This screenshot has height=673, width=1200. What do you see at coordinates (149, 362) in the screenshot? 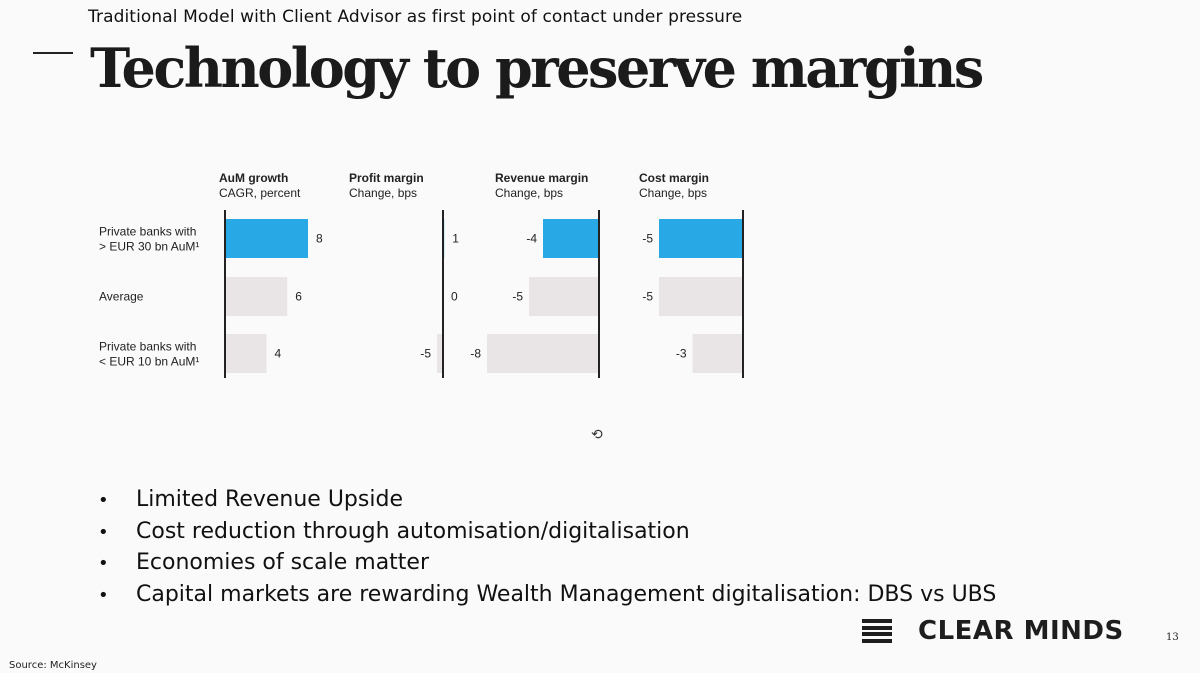
I see `category-label: < EUR 10 bn AuM¹` at bounding box center [149, 362].